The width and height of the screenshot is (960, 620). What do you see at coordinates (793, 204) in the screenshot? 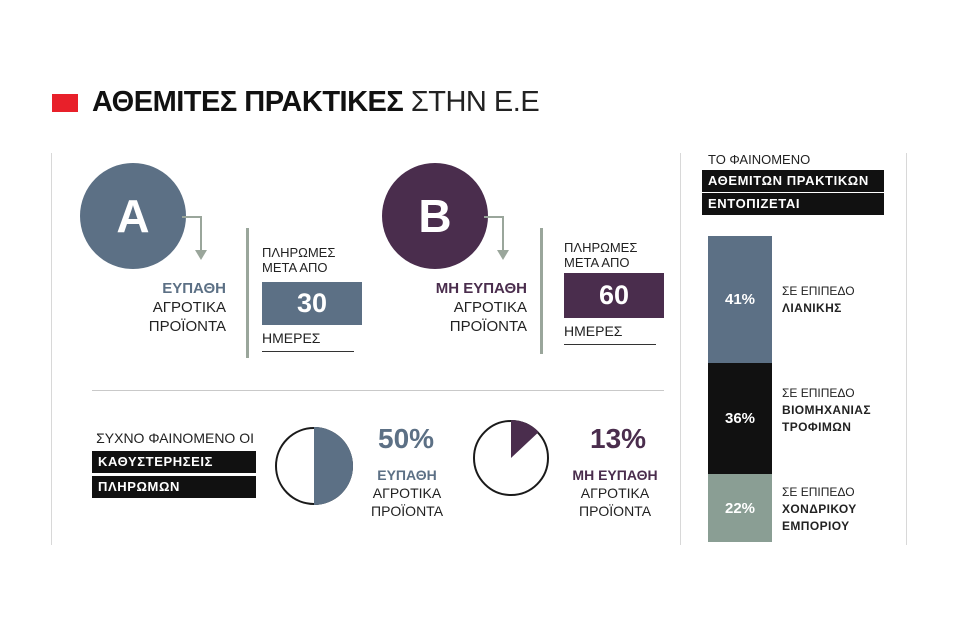
I see `right-panel-tag-2: ΕΝΤΟΠΙΖΕΤΑΙ` at bounding box center [793, 204].